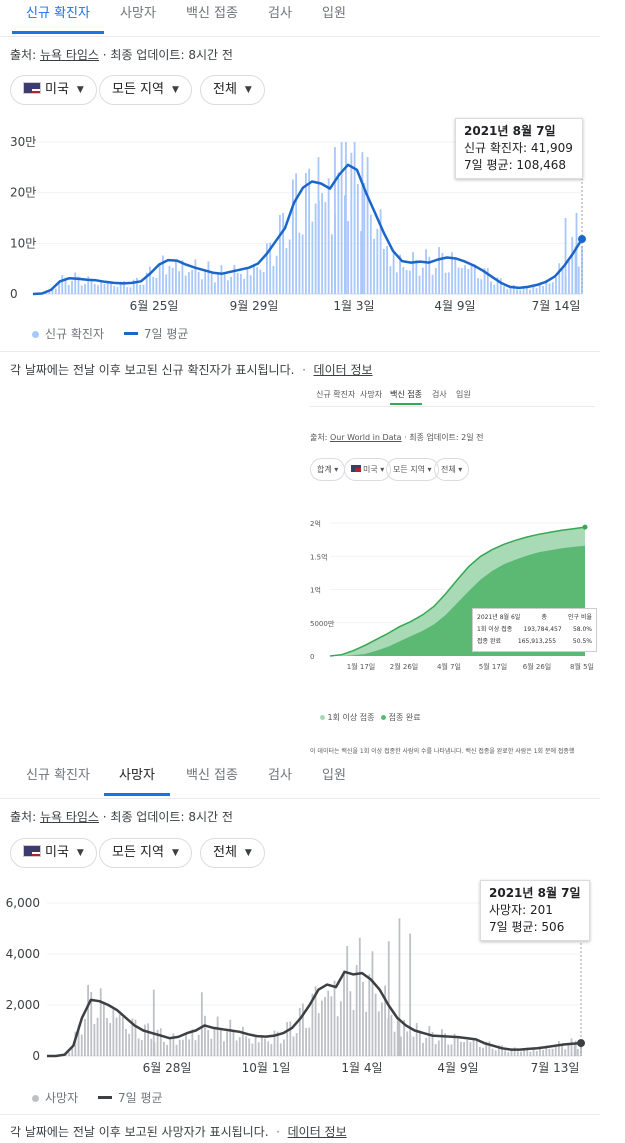  I want to click on source-link: Our World in Data, so click(365, 437).